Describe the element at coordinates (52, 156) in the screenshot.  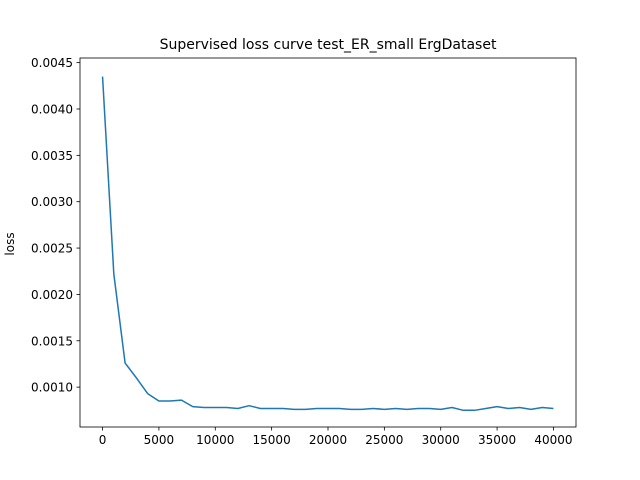
I see `y-tick-label: 0.0035` at that location.